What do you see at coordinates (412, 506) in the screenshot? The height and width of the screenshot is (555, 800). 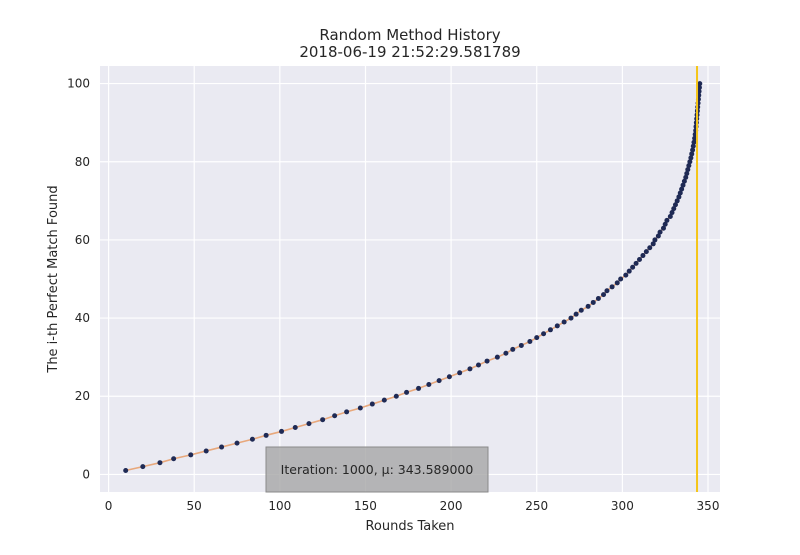 I see `x-tick-labels: 0 50 100 150 200 250 300 350` at bounding box center [412, 506].